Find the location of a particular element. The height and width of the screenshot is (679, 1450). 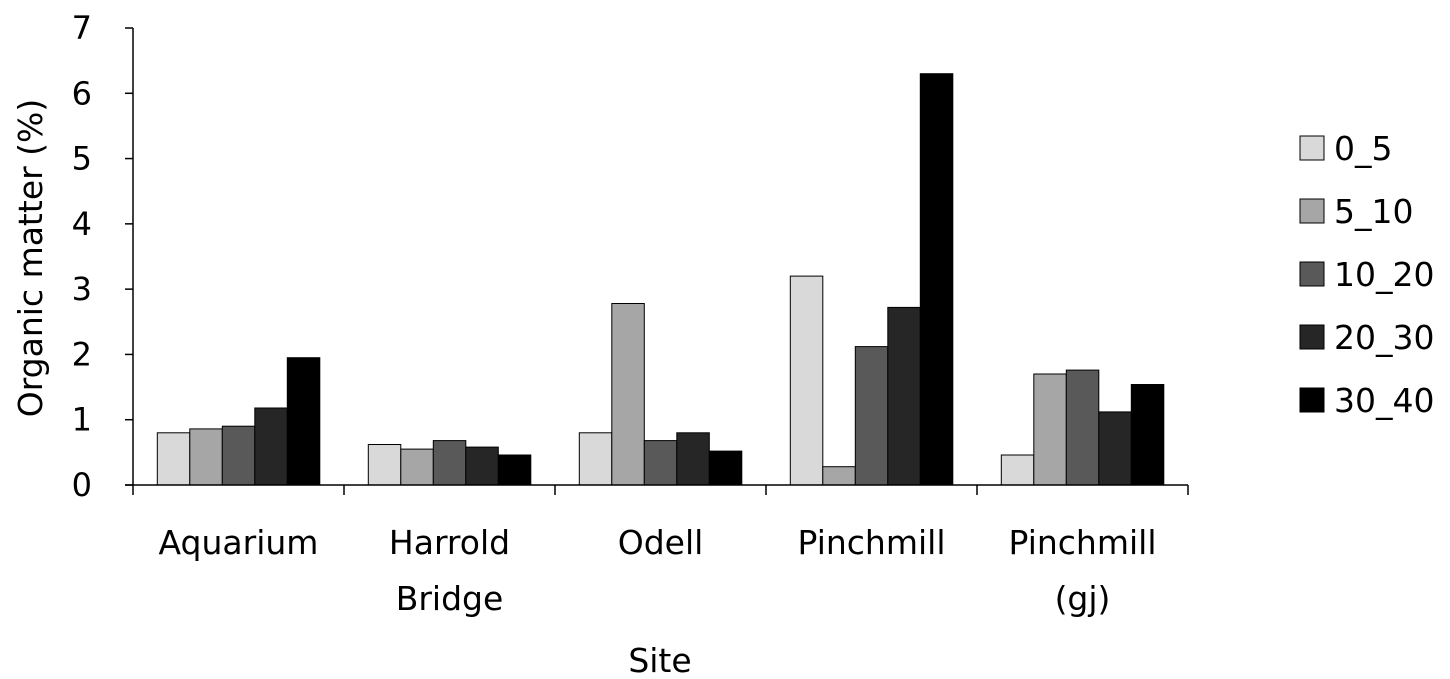

legend-label-30_40: 30_40 is located at coordinates (1384, 400).